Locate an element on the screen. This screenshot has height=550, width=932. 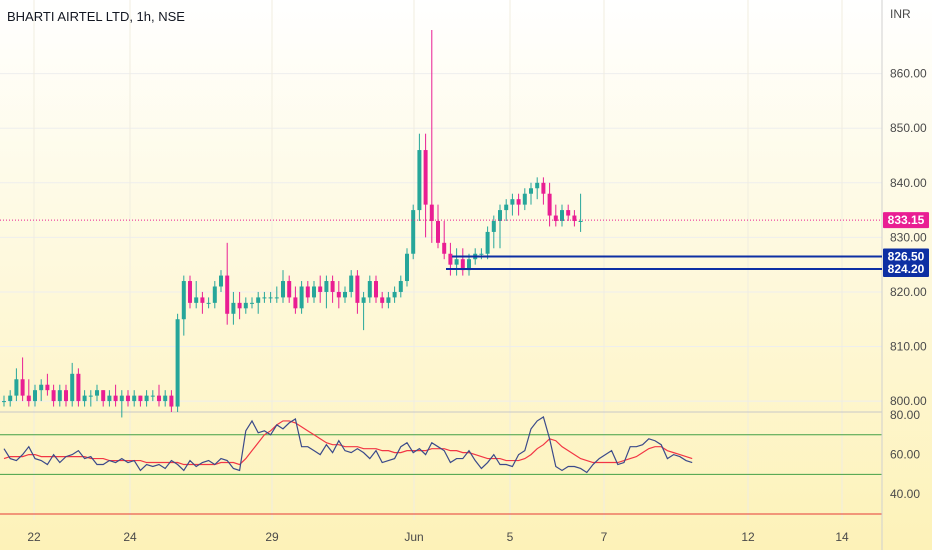
time-axis: 22 24 29 Jun 5 7 12 14 is located at coordinates (438, 537).